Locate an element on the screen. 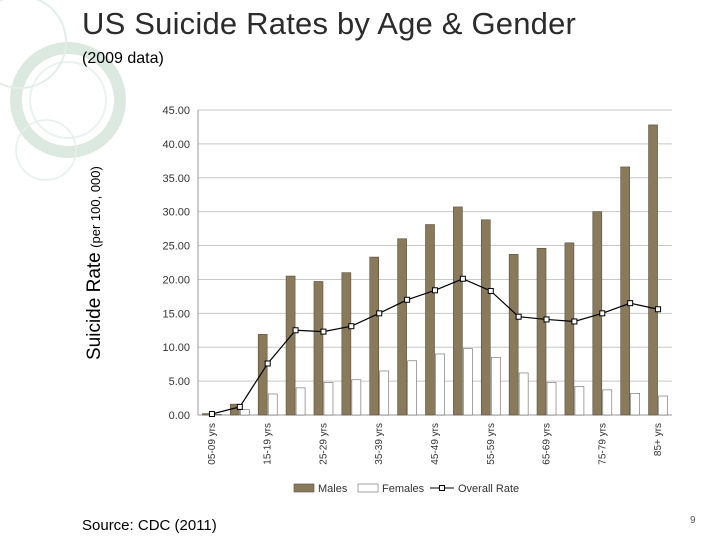 Image resolution: width=720 pixels, height=540 pixels. y-axis-label: Suicide Rate (per 100, 000) is located at coordinates (95, 263).